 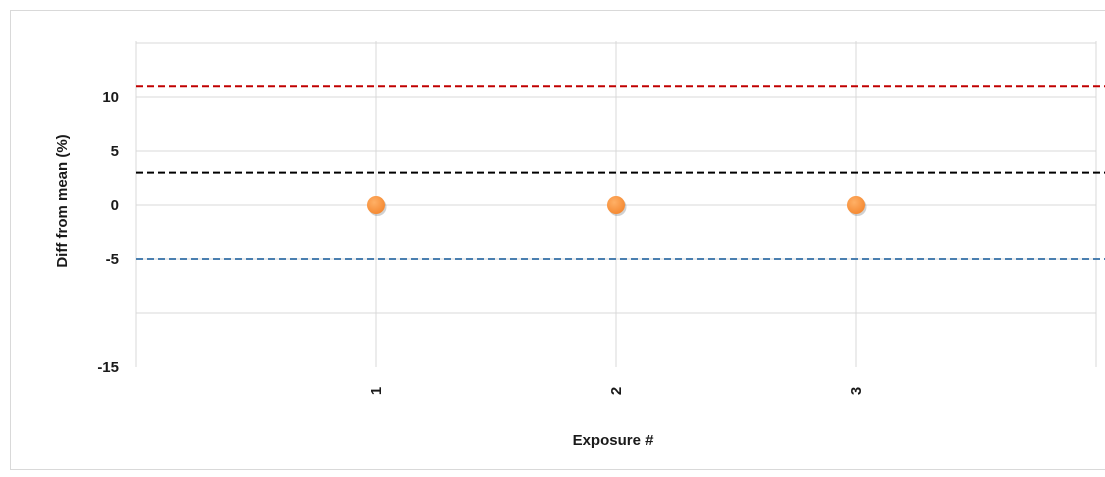 I want to click on data-points, so click(x=617, y=206).